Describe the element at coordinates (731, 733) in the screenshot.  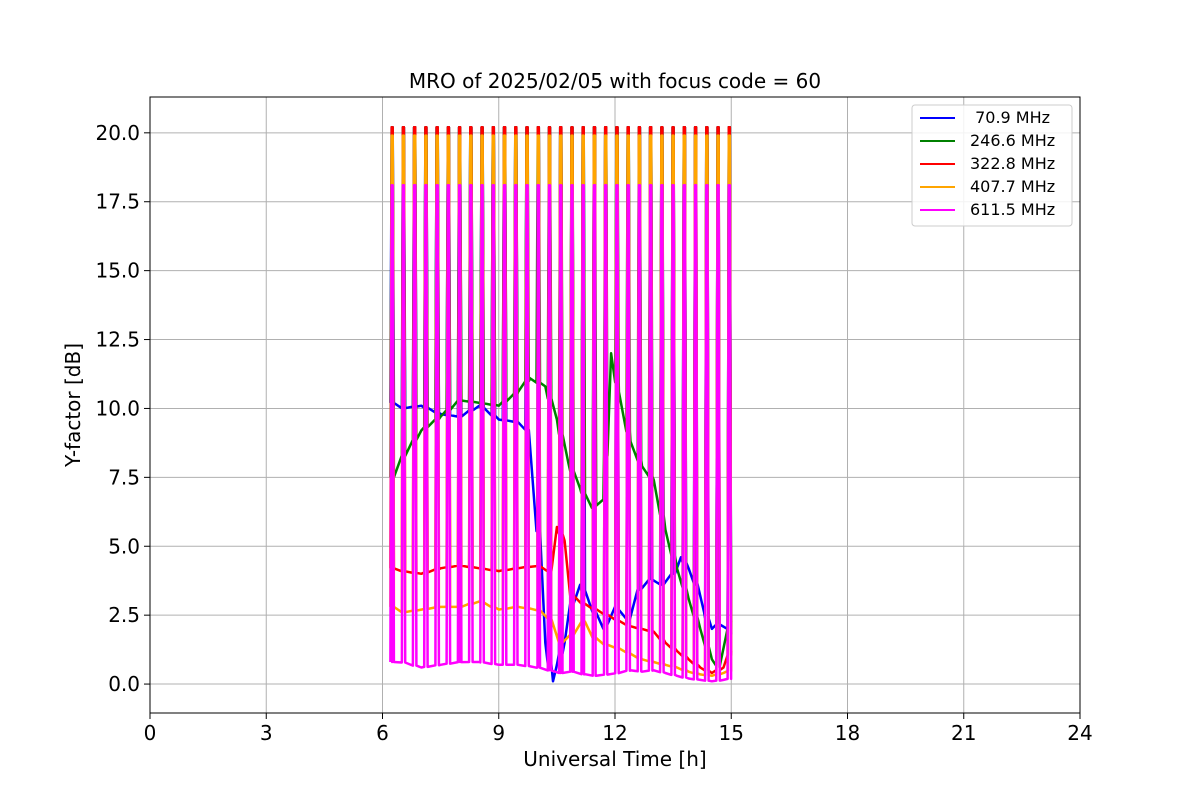
I see `x-tick-label: 15` at that location.